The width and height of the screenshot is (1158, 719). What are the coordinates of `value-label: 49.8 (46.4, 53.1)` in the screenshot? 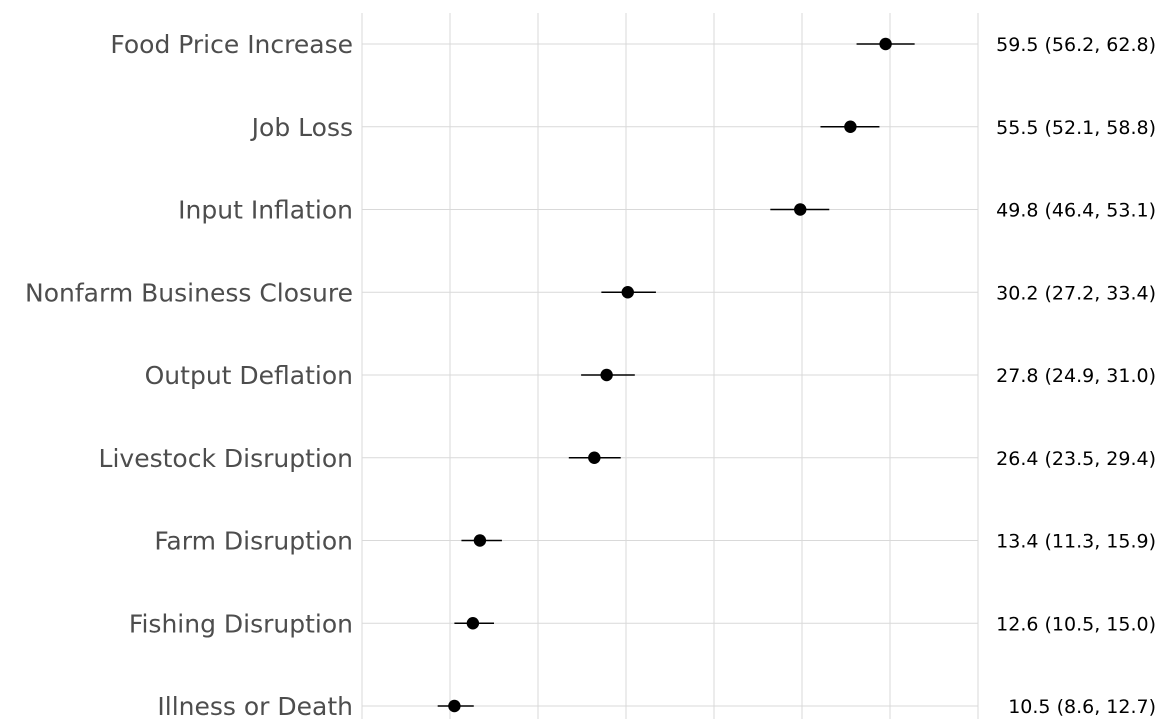 It's located at (1076, 211).